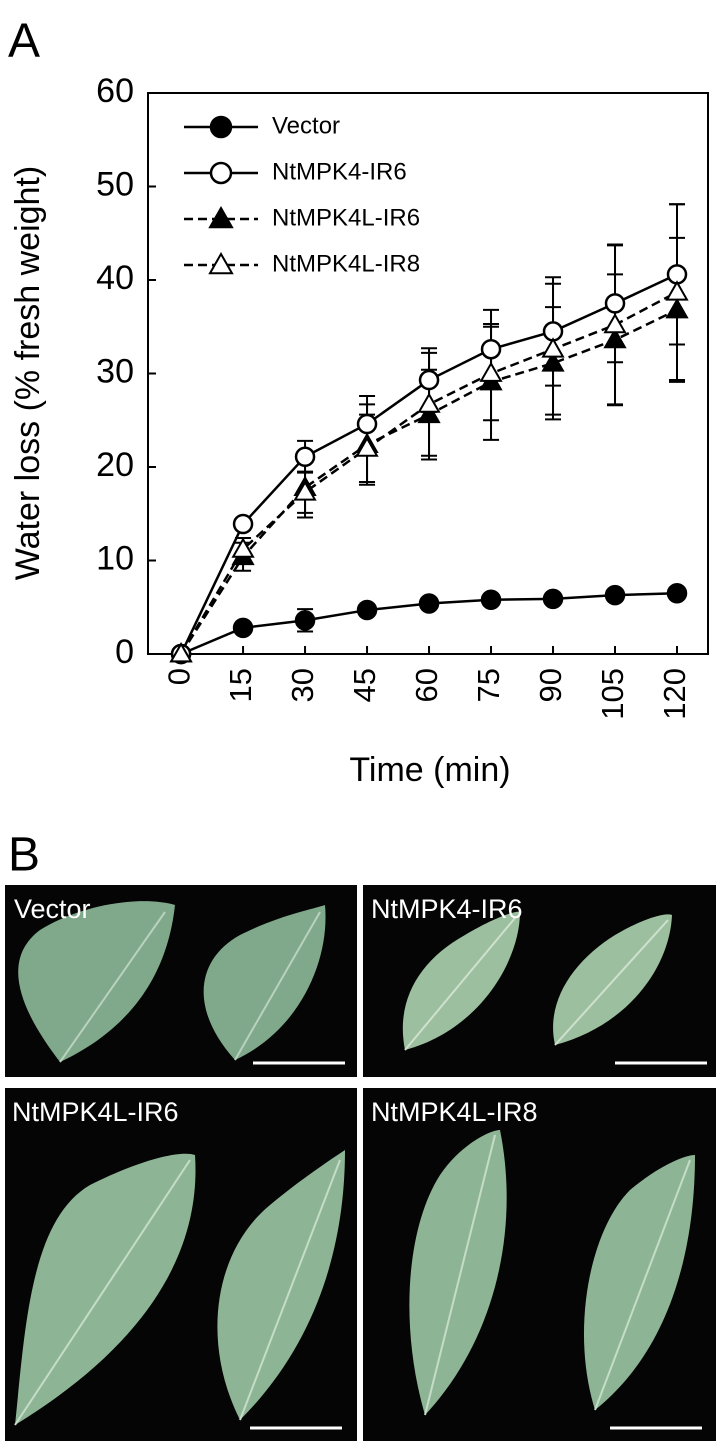 The height and width of the screenshot is (1450, 720). I want to click on y-tick-label: 0, so click(124, 652).